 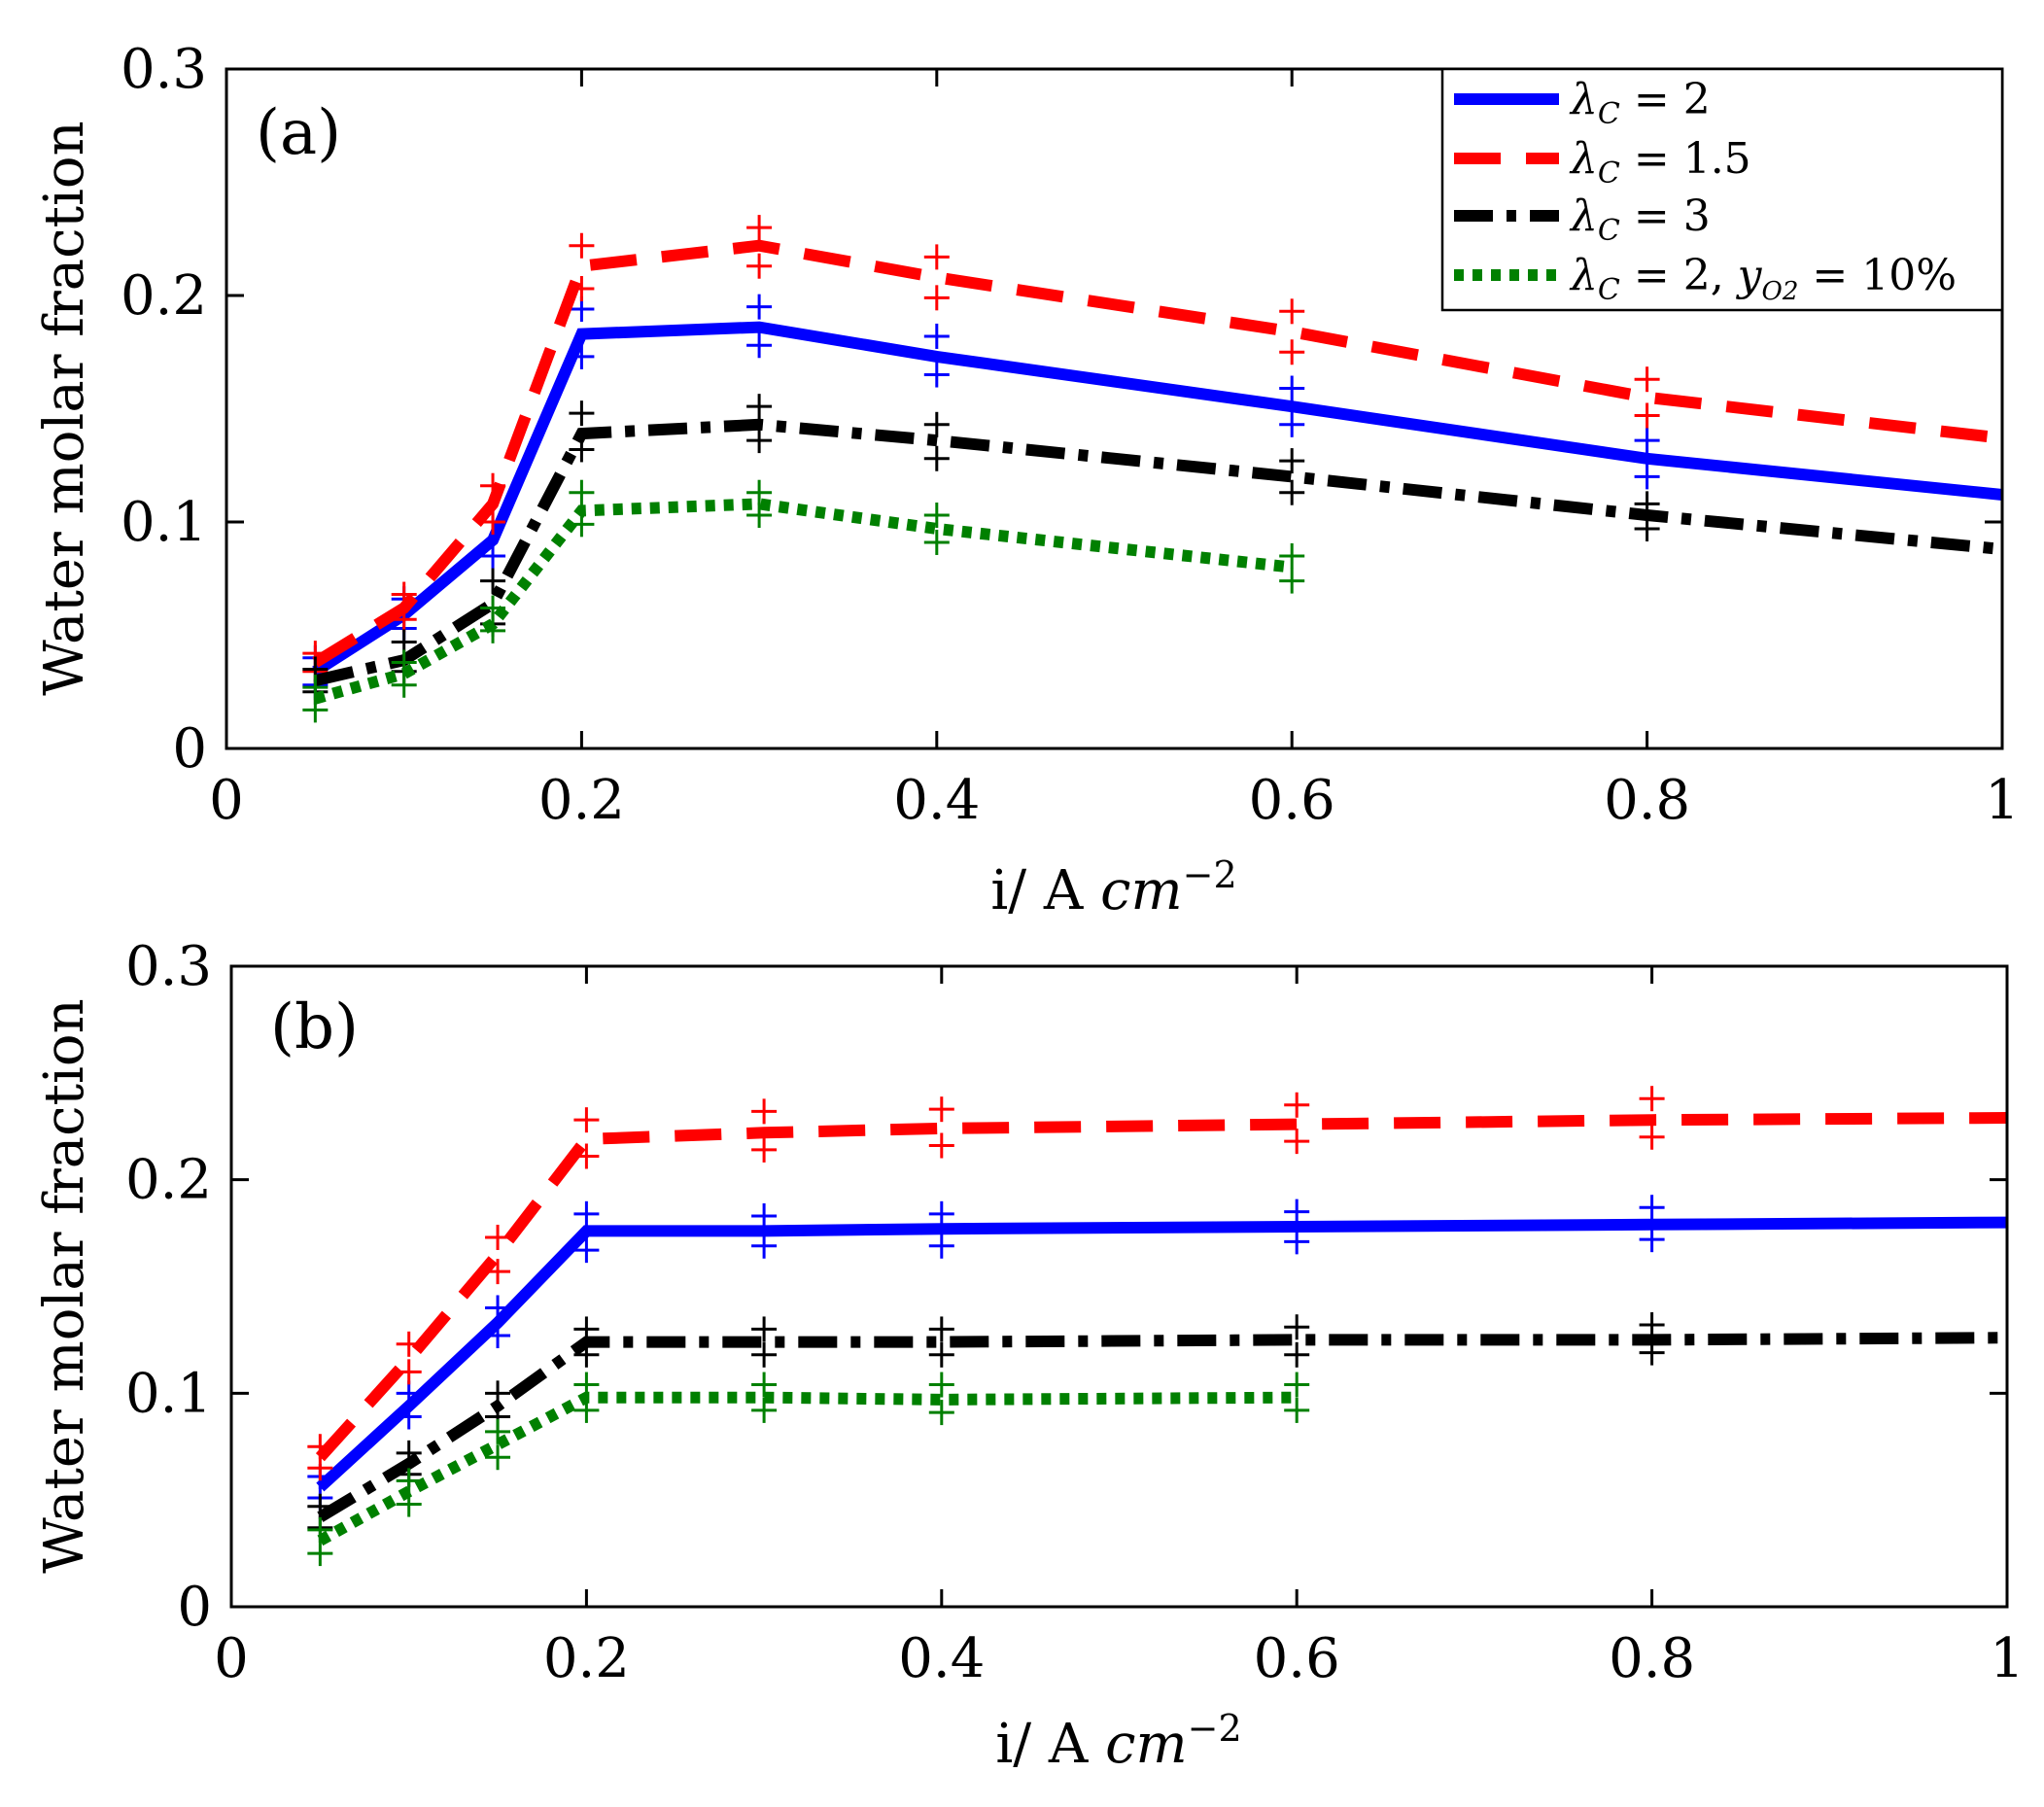 What do you see at coordinates (1292, 800) in the screenshot?
I see `x-tick-label-a-3: 0.6` at bounding box center [1292, 800].